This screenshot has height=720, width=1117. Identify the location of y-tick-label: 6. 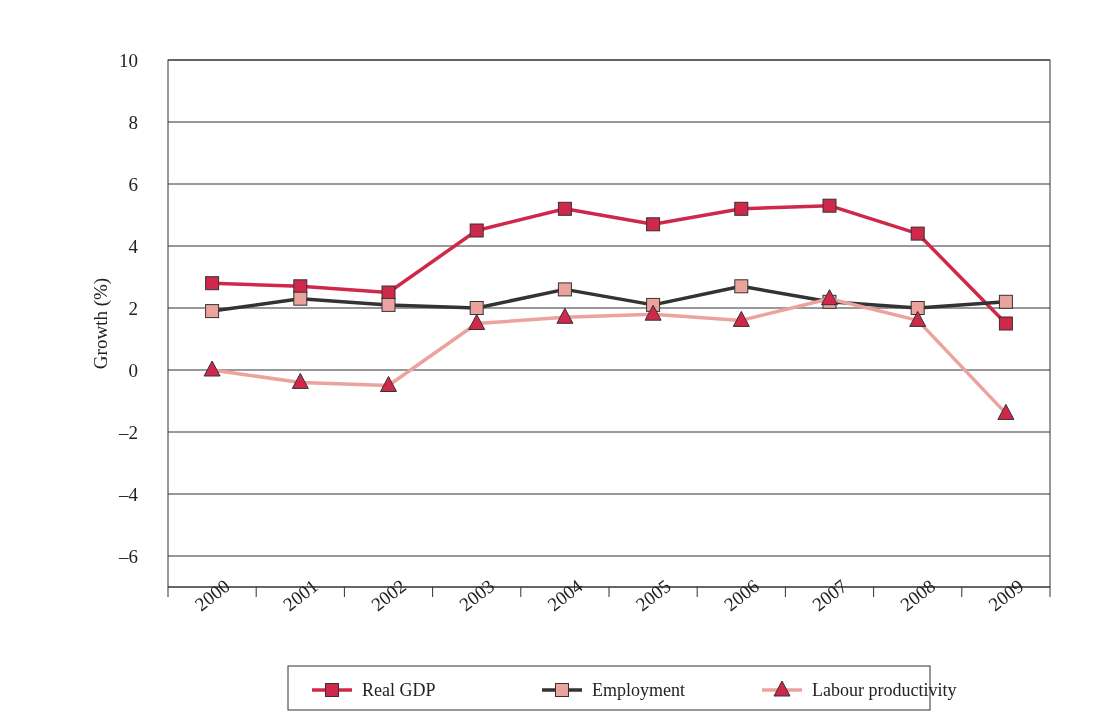
(133, 184).